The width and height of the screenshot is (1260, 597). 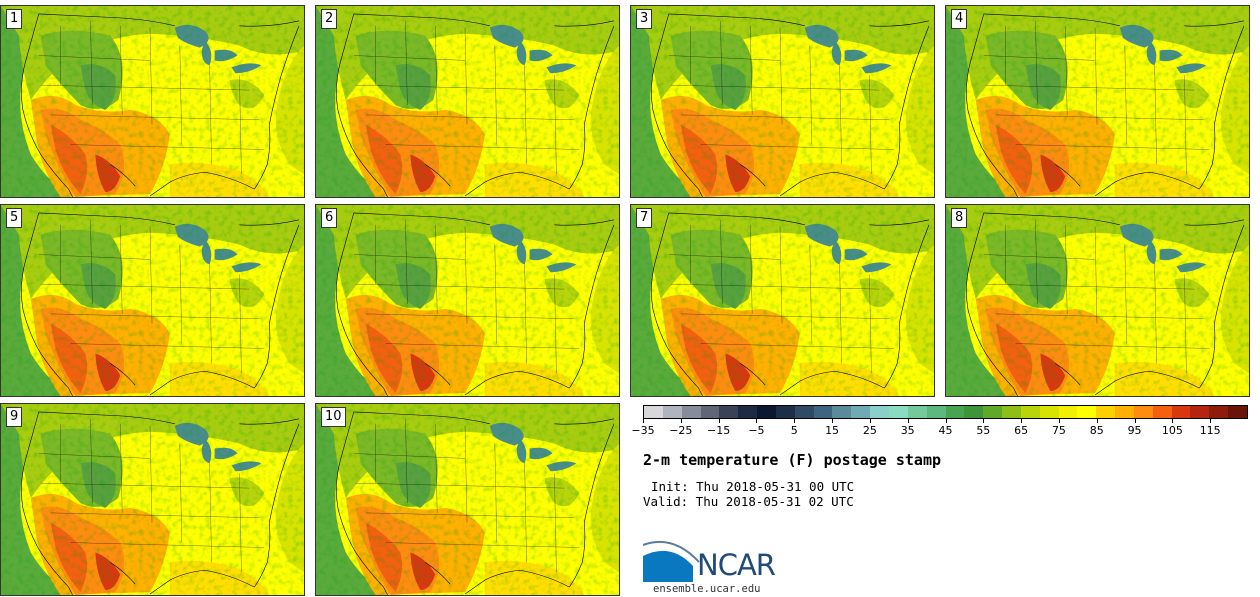 I want to click on valid-time: Valid: Thu 2018-05-31 02 UTC, so click(x=748, y=501).